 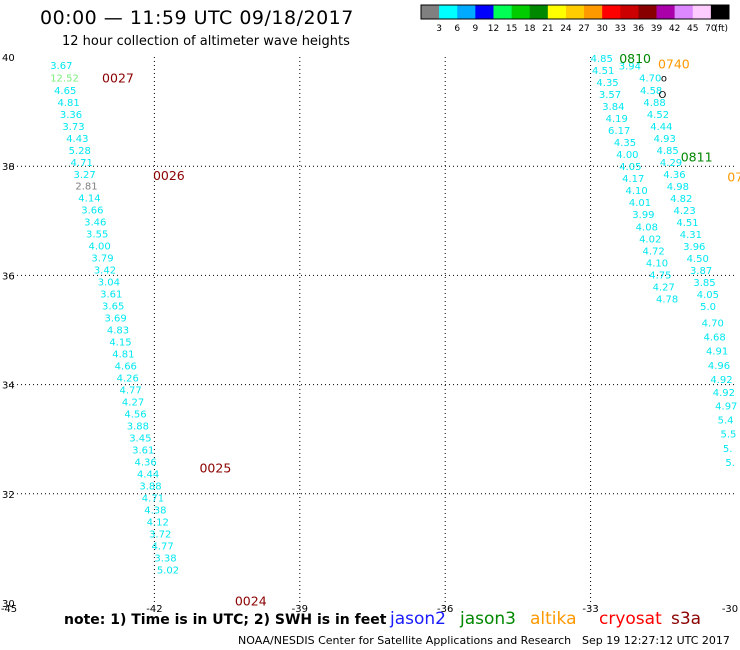 I want to click on satellite-legend-altika: altika, so click(x=553, y=619).